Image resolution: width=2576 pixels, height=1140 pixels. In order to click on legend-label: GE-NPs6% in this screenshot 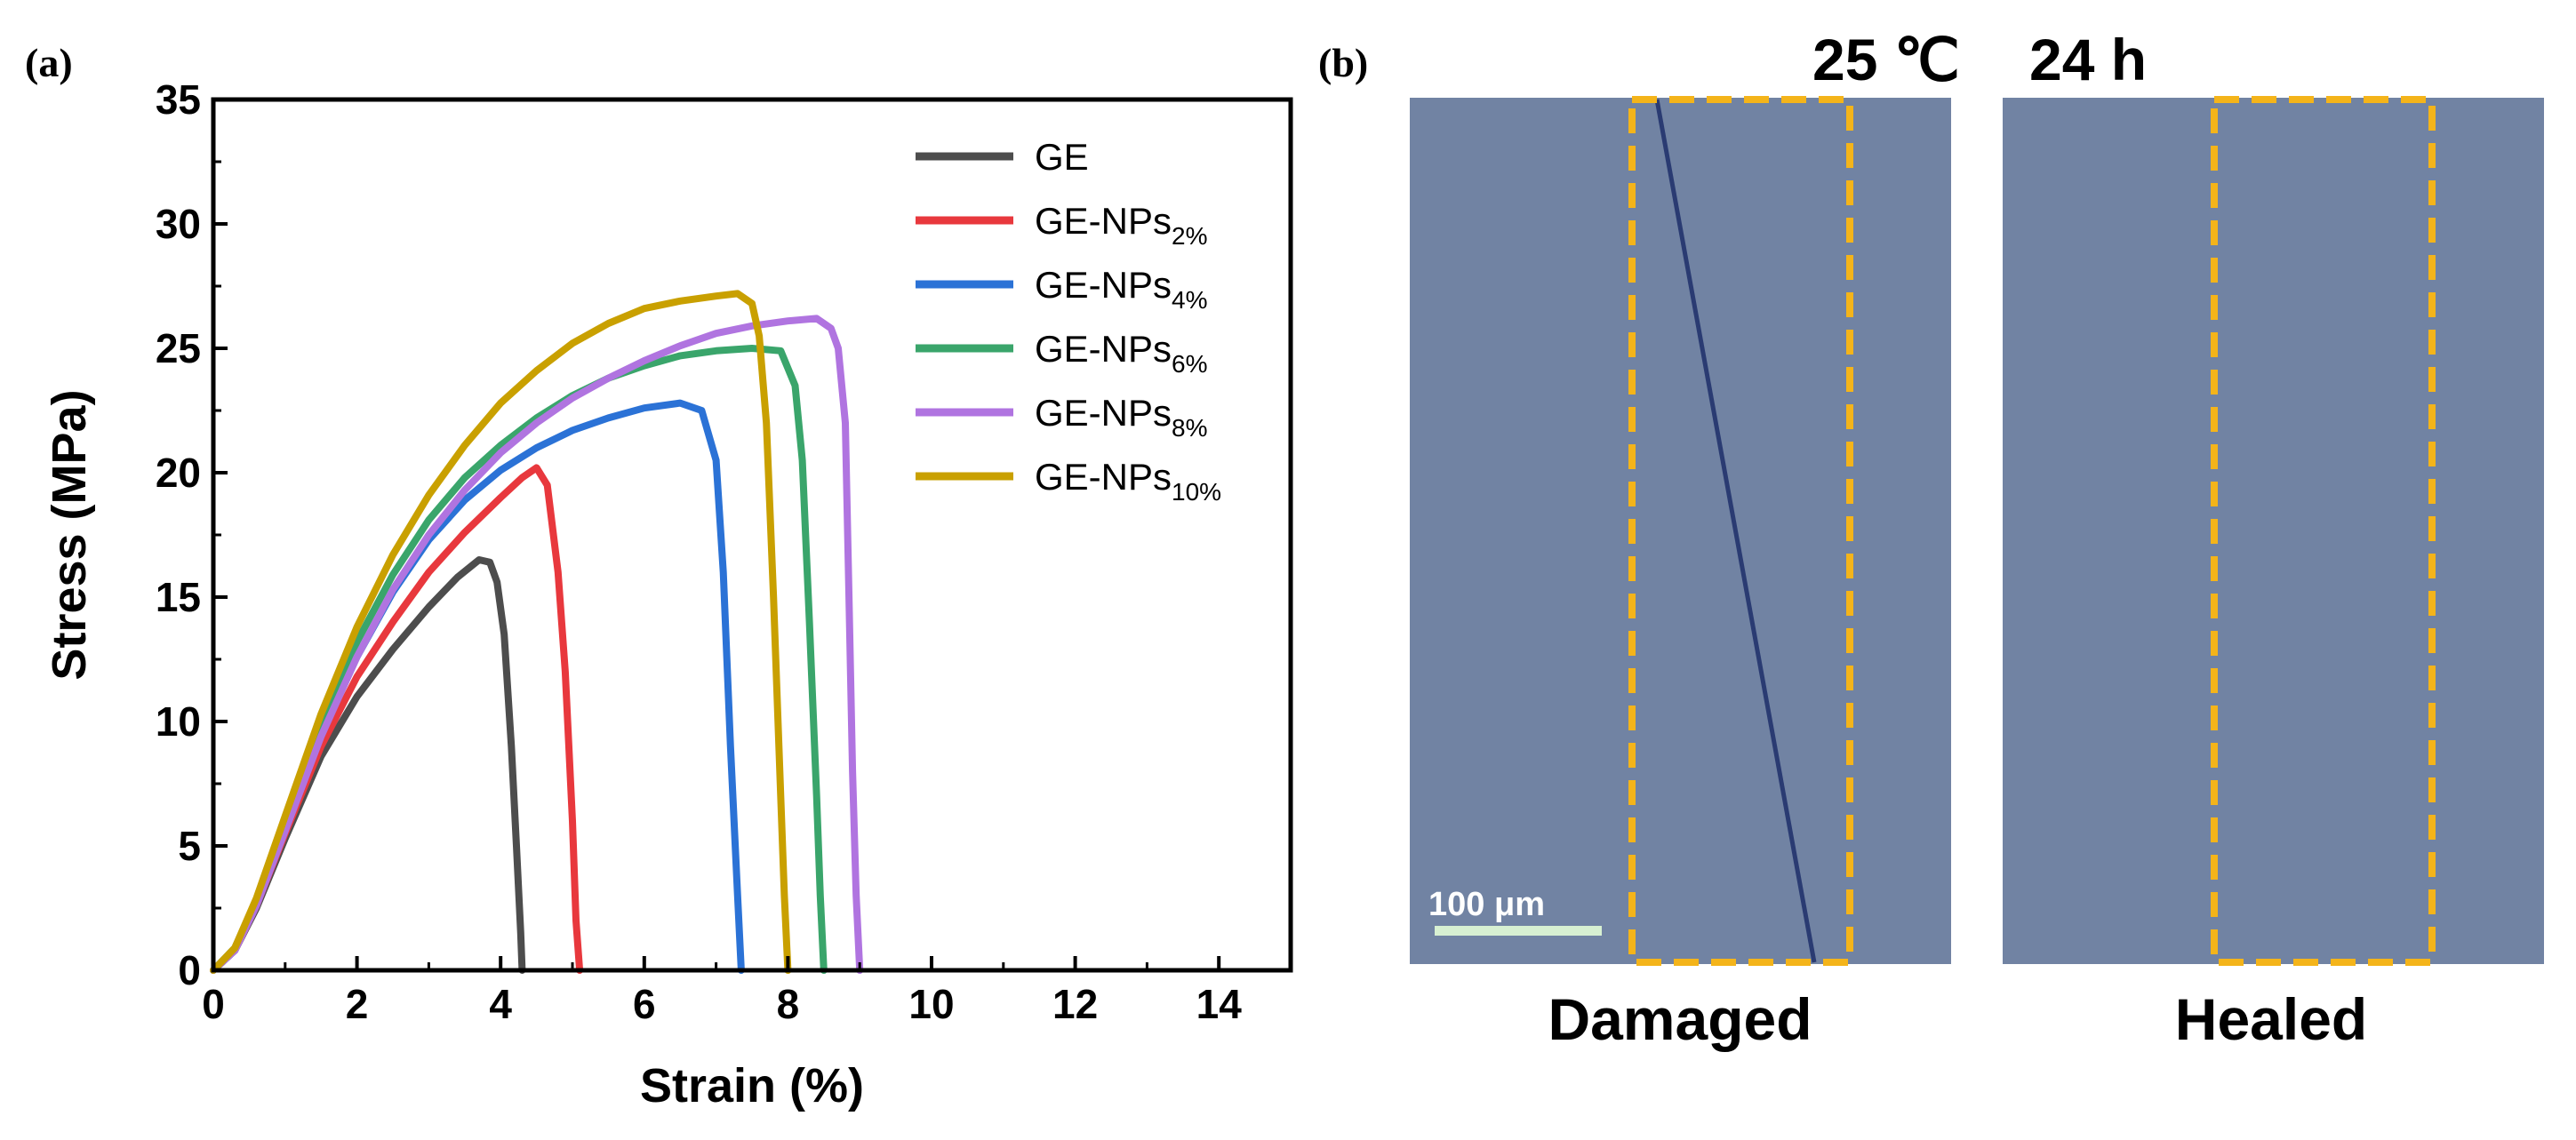, I will do `click(1121, 353)`.